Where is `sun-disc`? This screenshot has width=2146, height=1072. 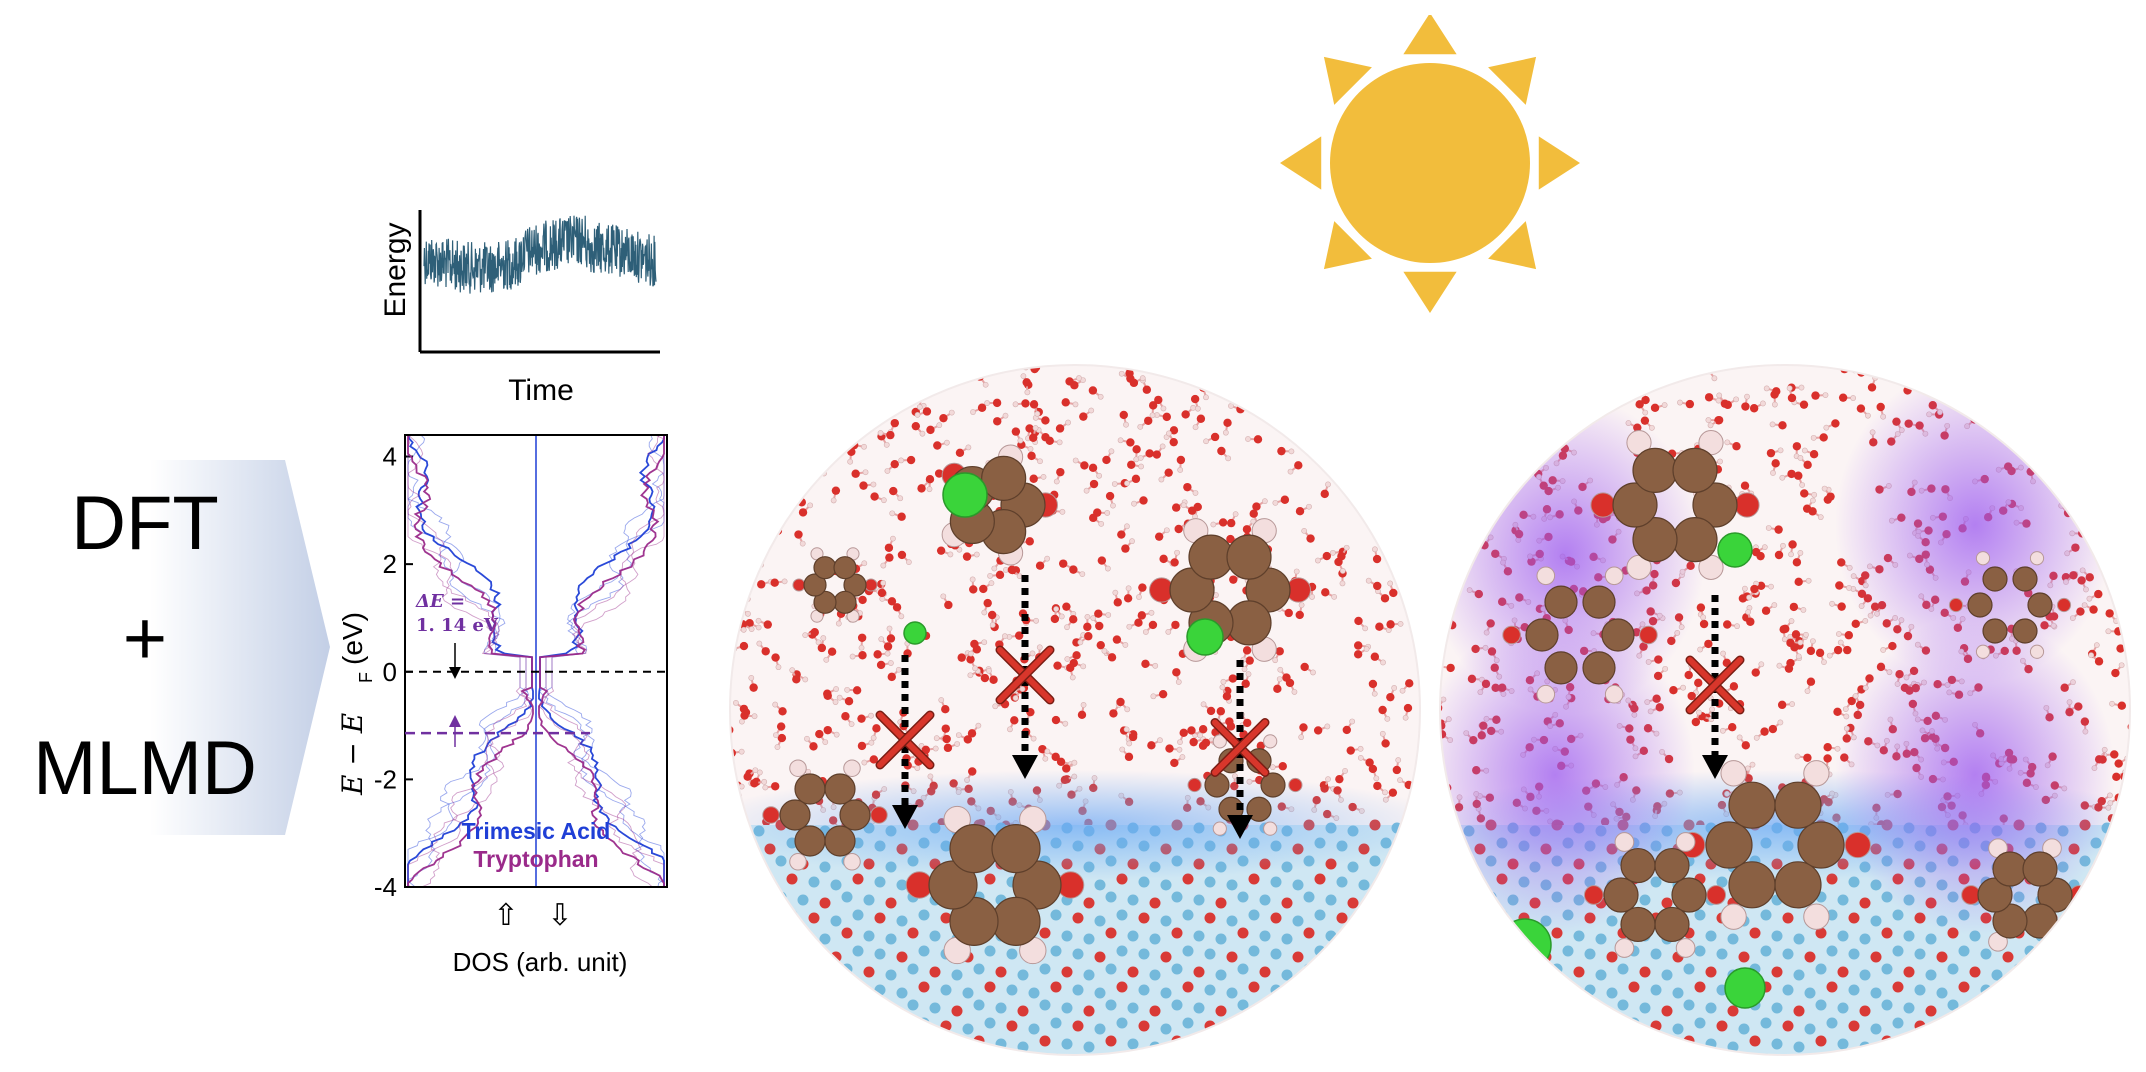
sun-disc is located at coordinates (1430, 163).